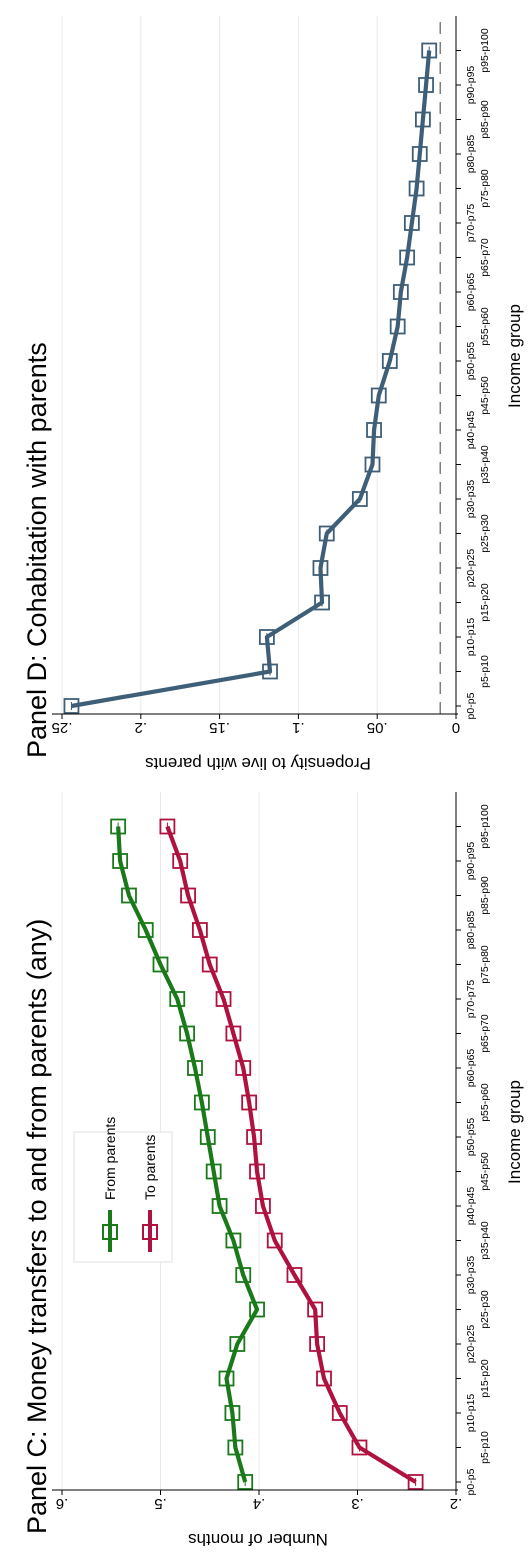 The width and height of the screenshot is (532, 1552). Describe the element at coordinates (141, 727) in the screenshot. I see `panel-d-y-tick-label: .2` at that location.